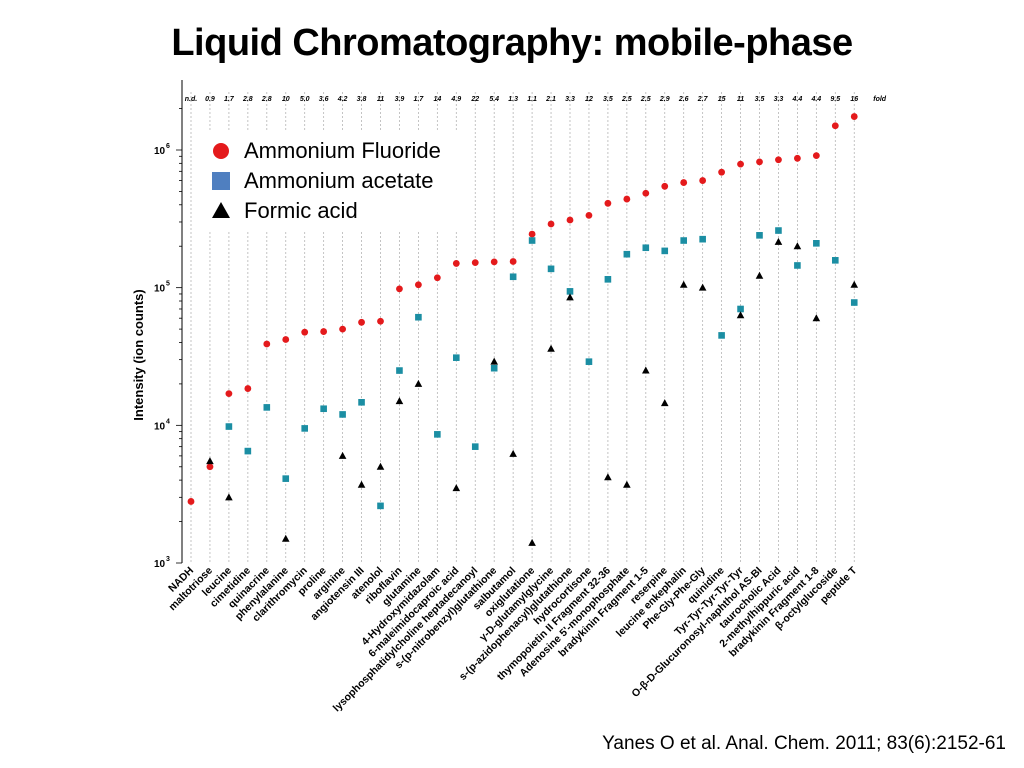  Describe the element at coordinates (512, 43) in the screenshot. I see `slide-title: Liquid Chromatography: mobile-phase` at that location.